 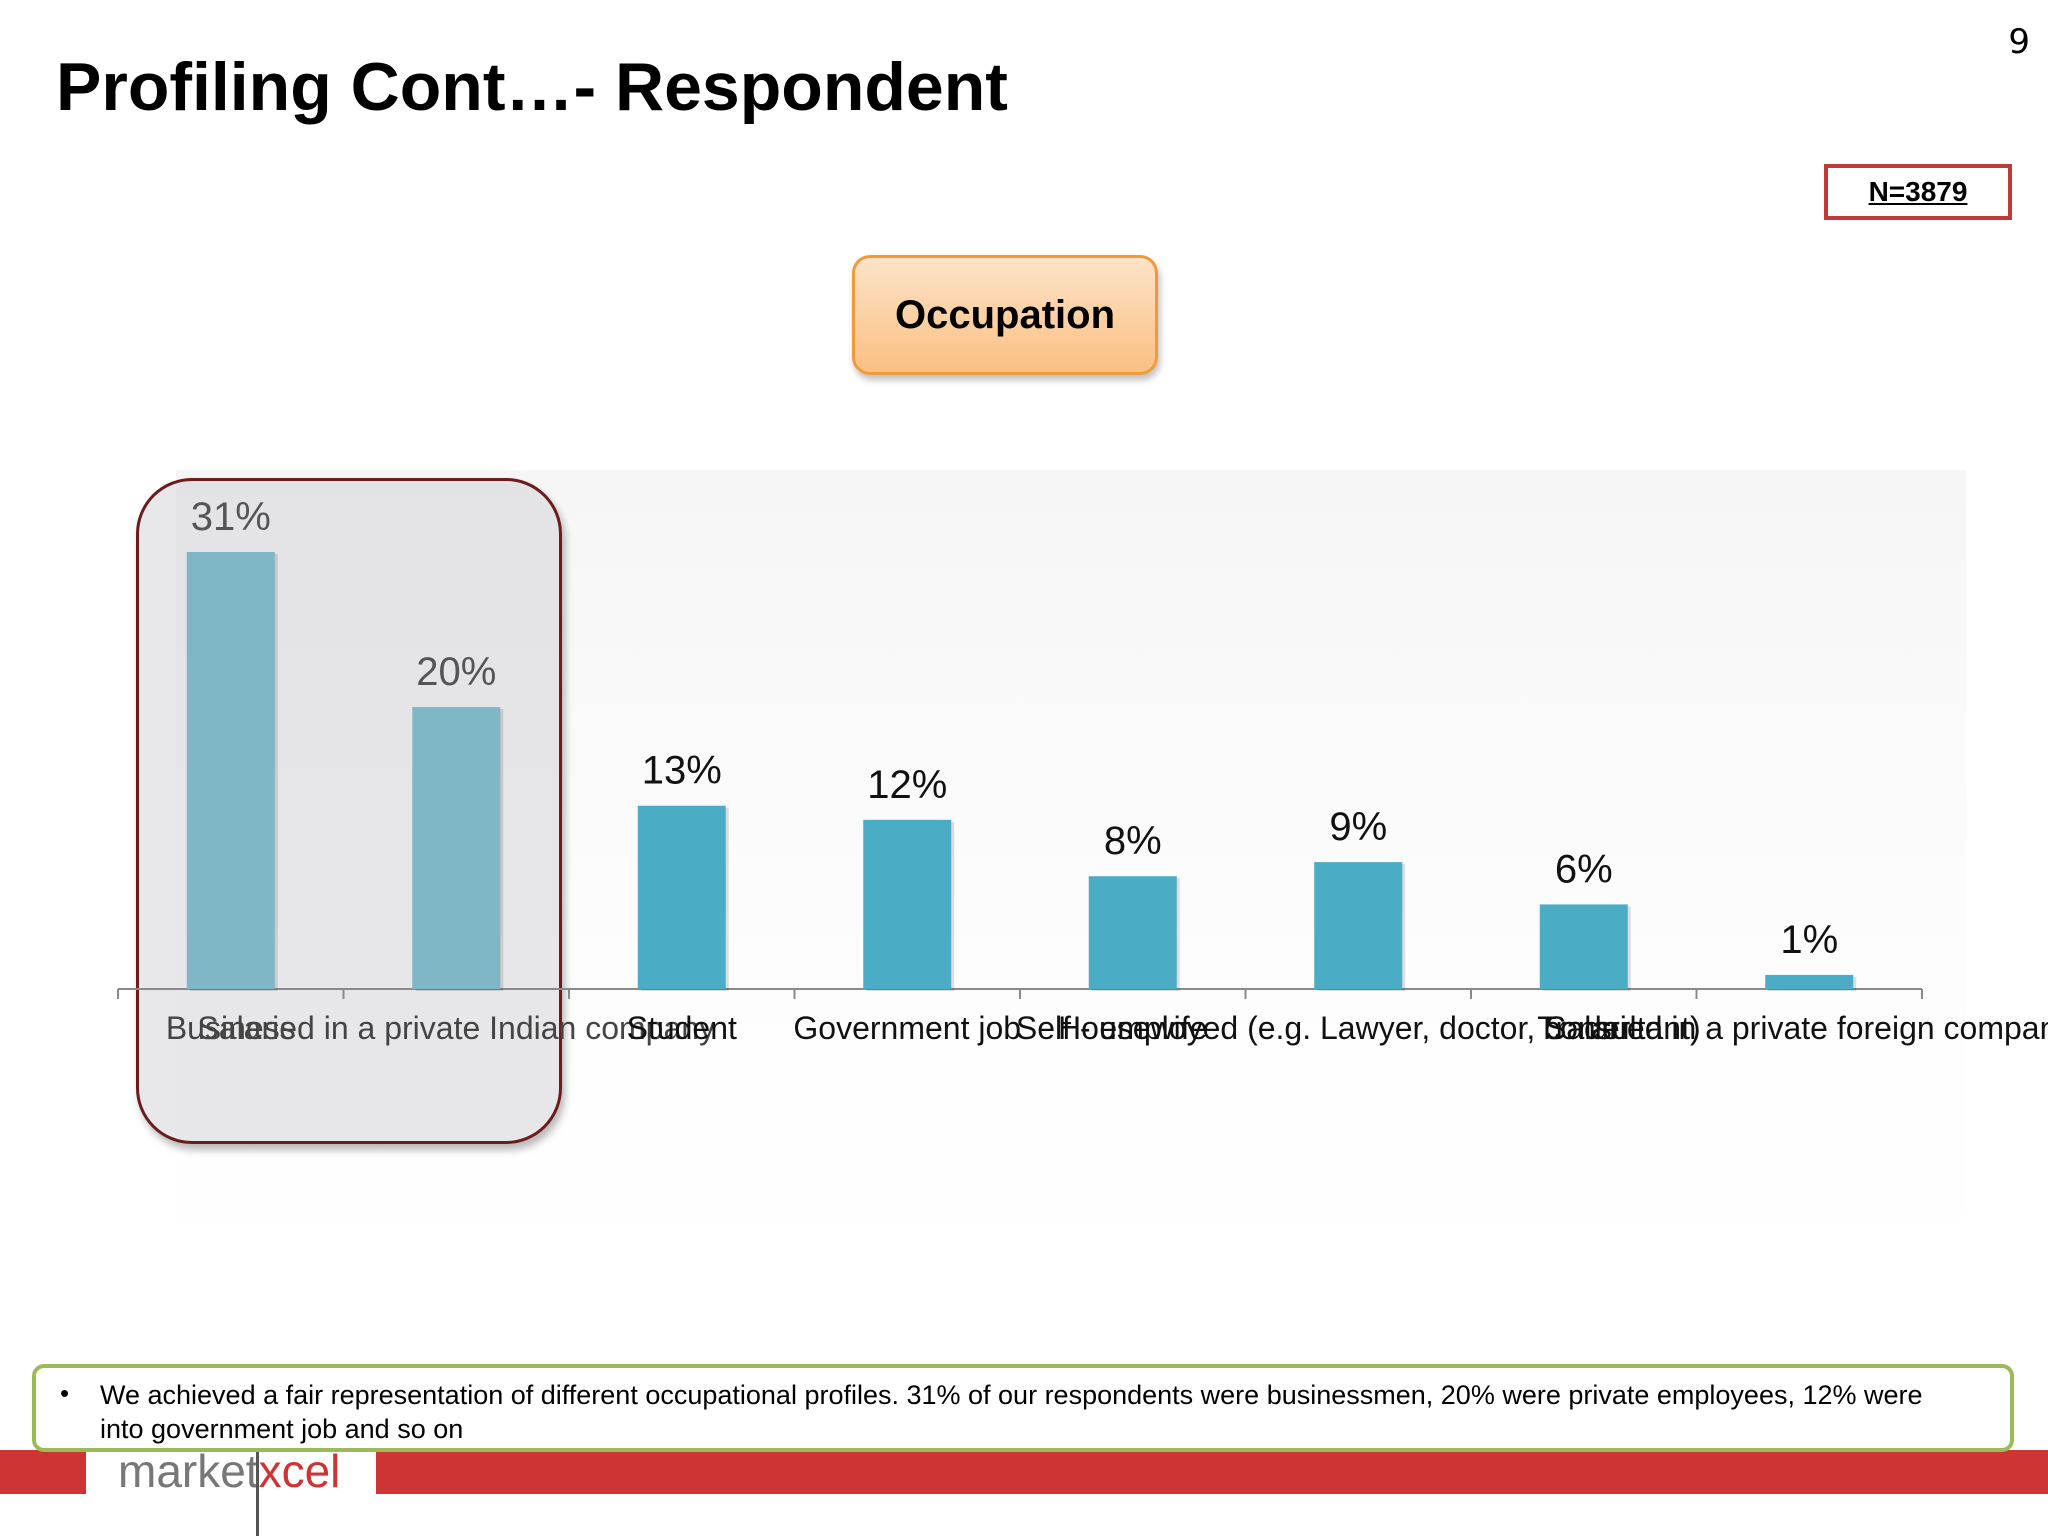 What do you see at coordinates (1583, 1028) in the screenshot?
I see `category-label: Trader` at bounding box center [1583, 1028].